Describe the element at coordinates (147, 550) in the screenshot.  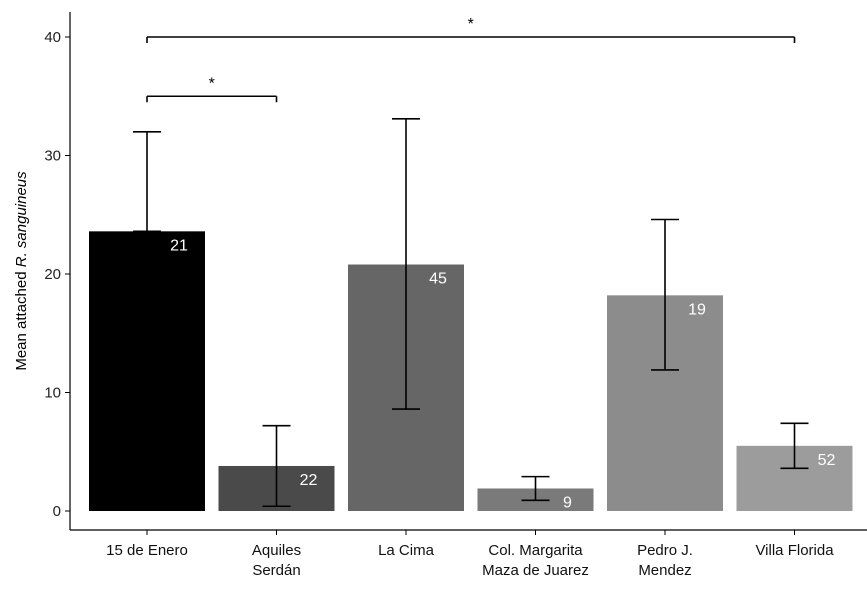
I see `x-tick-label: 15 de Enero` at that location.